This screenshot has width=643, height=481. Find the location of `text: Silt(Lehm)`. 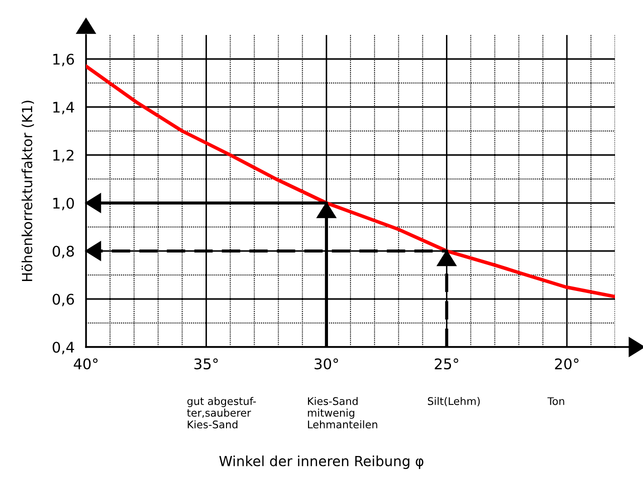

text: Silt(Lehm) is located at coordinates (454, 401).